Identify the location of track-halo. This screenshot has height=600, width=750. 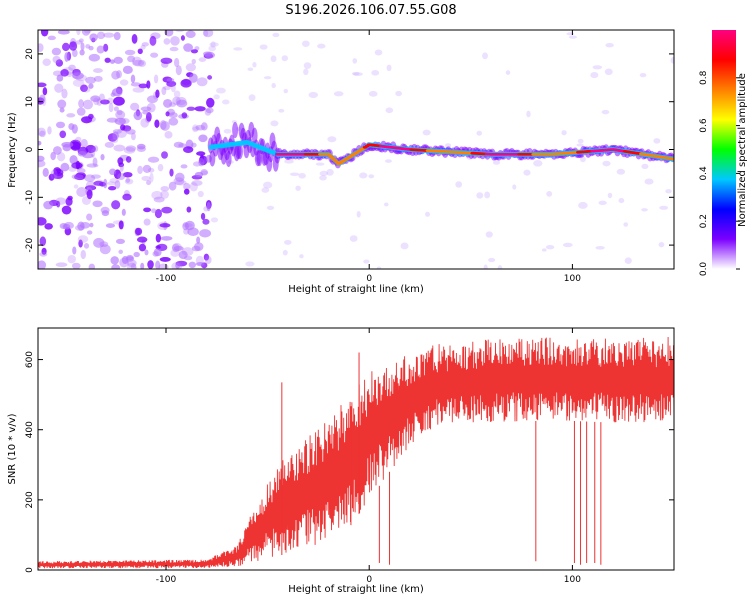
(259, 158).